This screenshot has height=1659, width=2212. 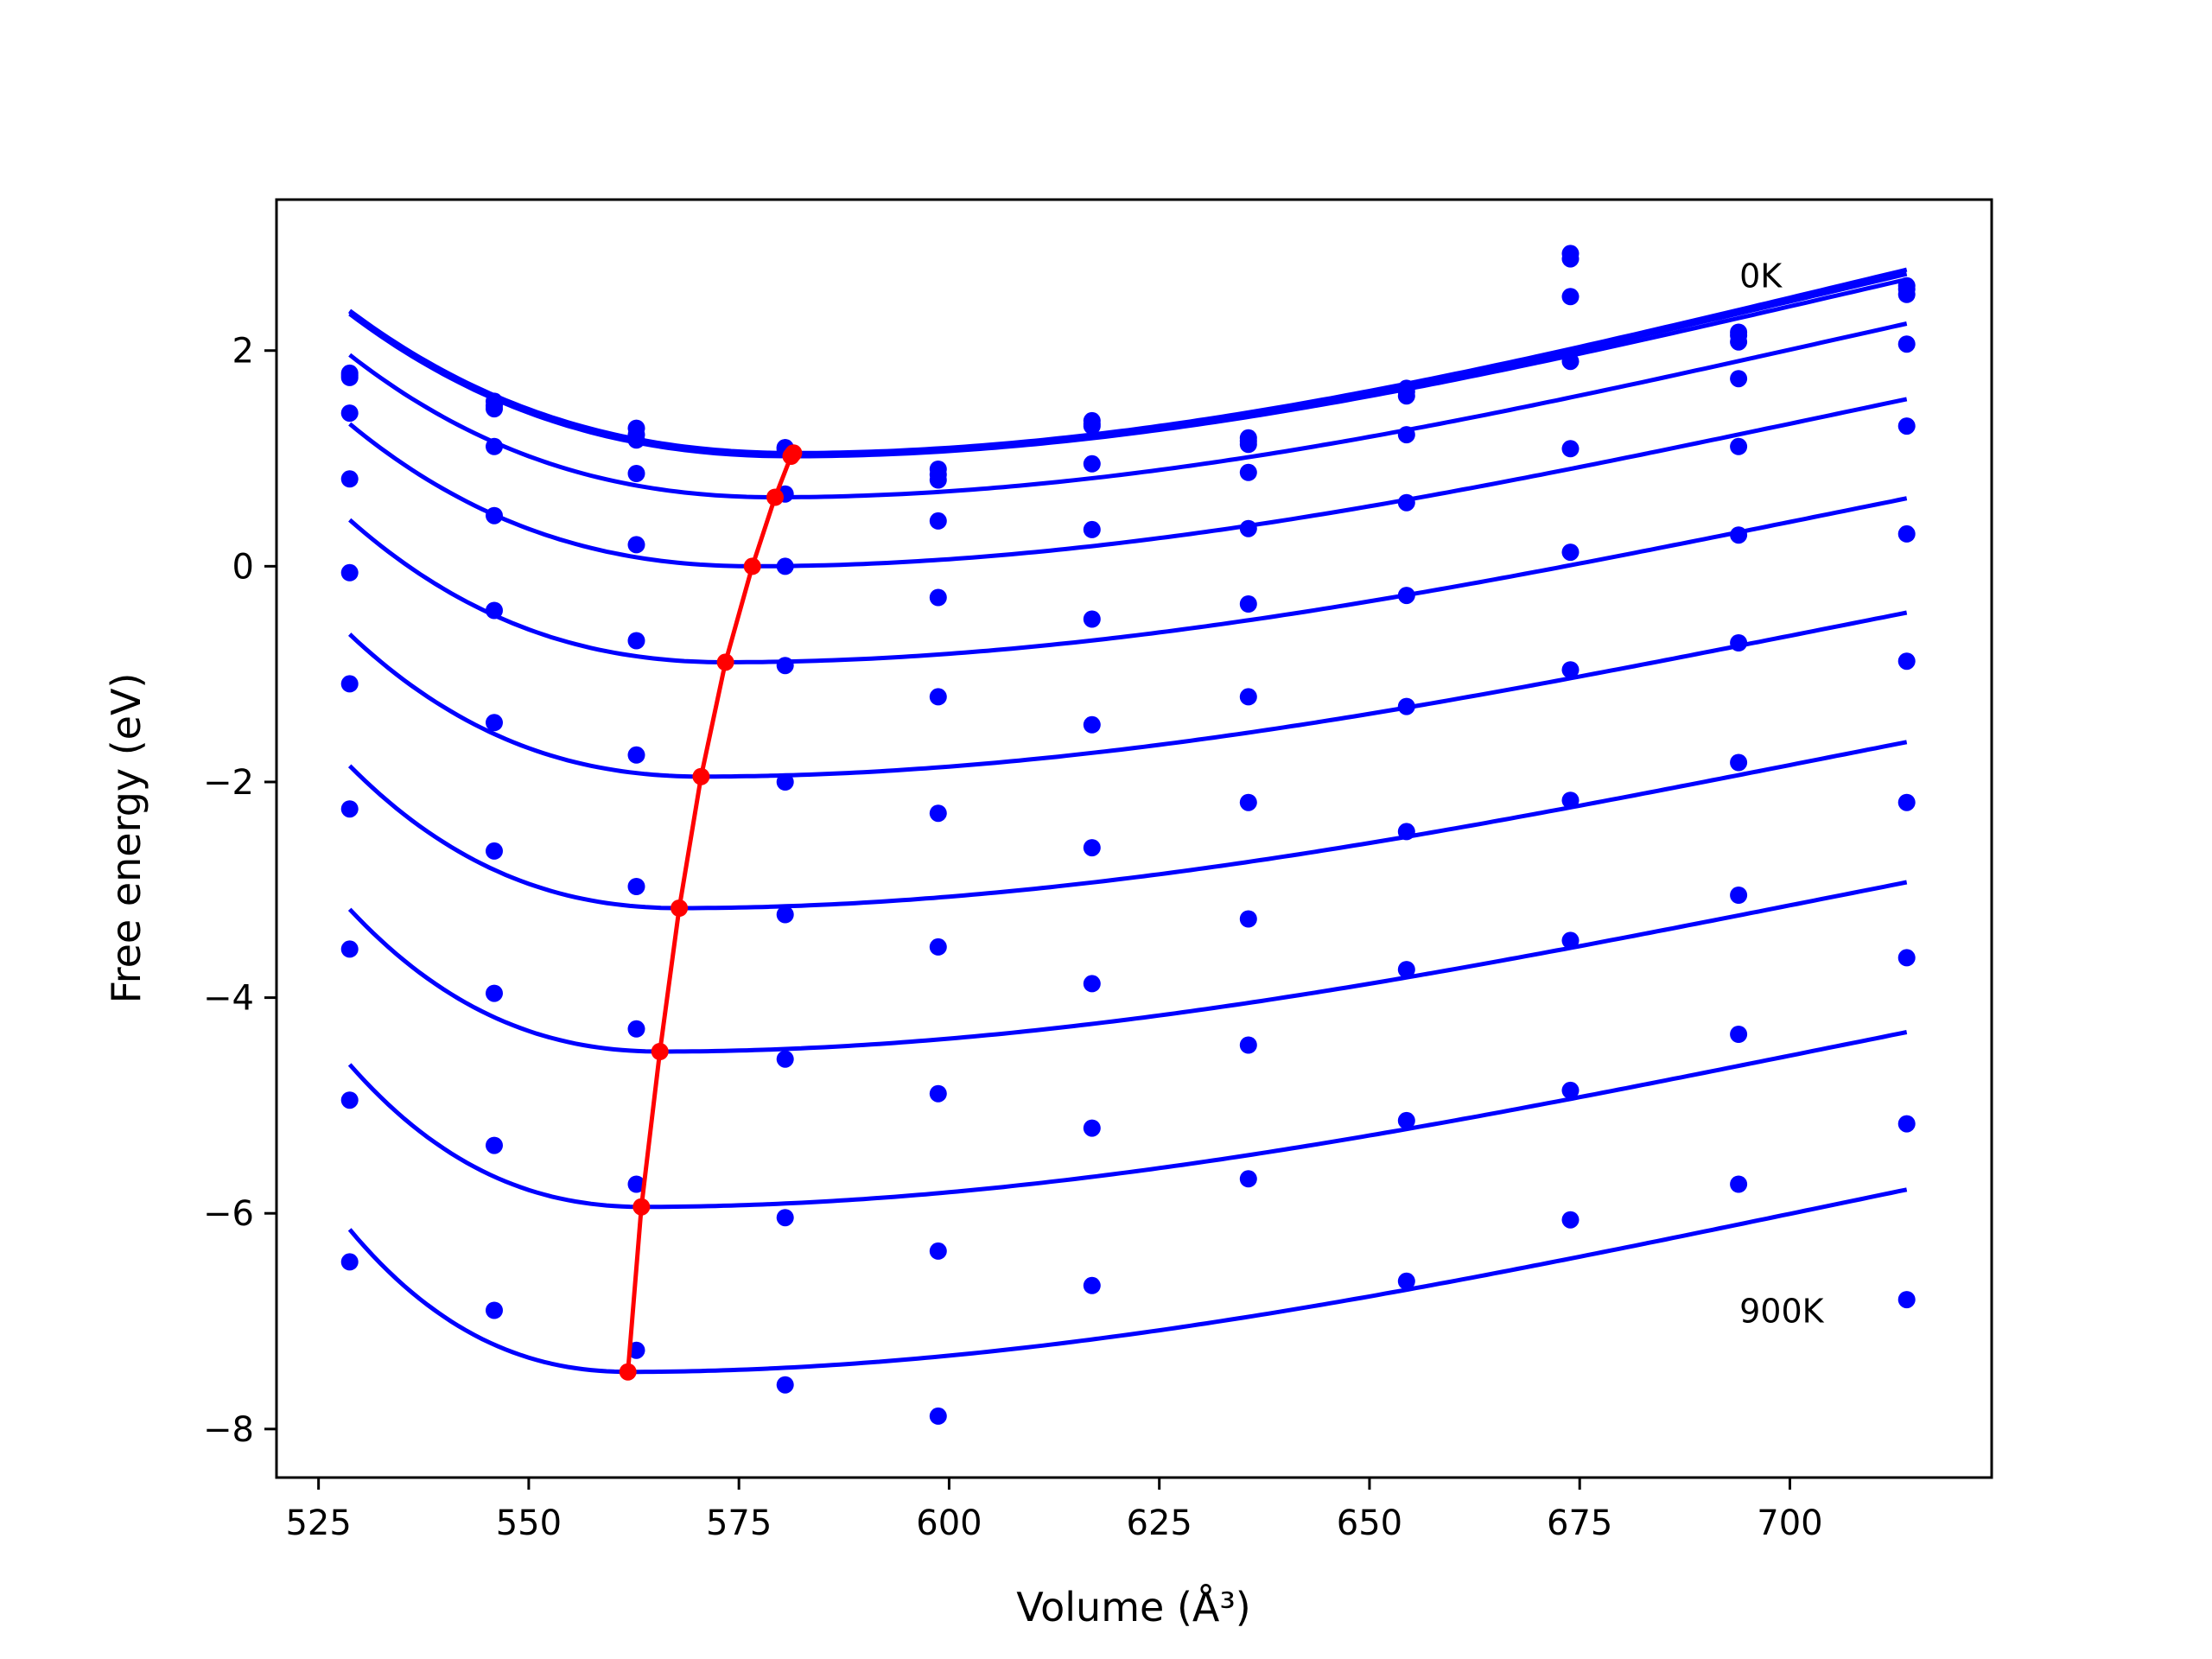 What do you see at coordinates (949, 1523) in the screenshot?
I see `x-tick-label-600: 600` at bounding box center [949, 1523].